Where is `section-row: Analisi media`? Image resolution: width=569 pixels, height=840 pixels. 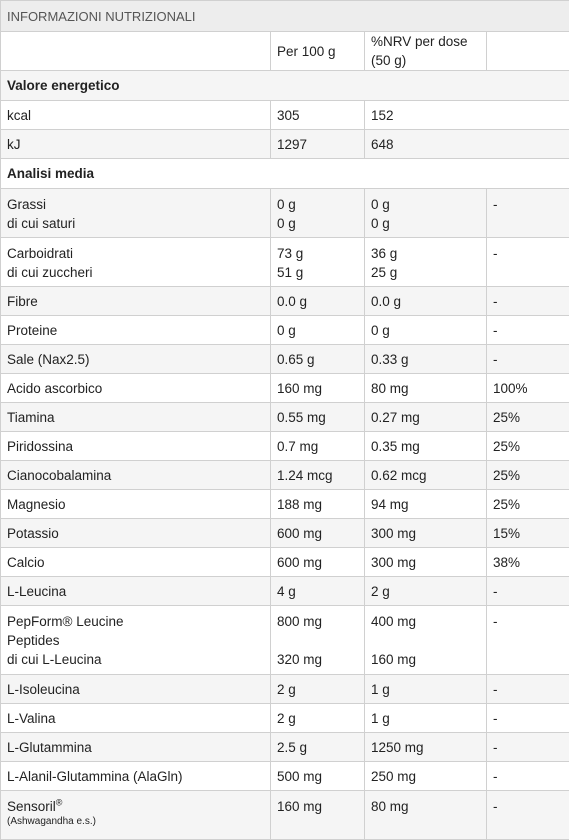 section-row: Analisi media is located at coordinates (285, 174).